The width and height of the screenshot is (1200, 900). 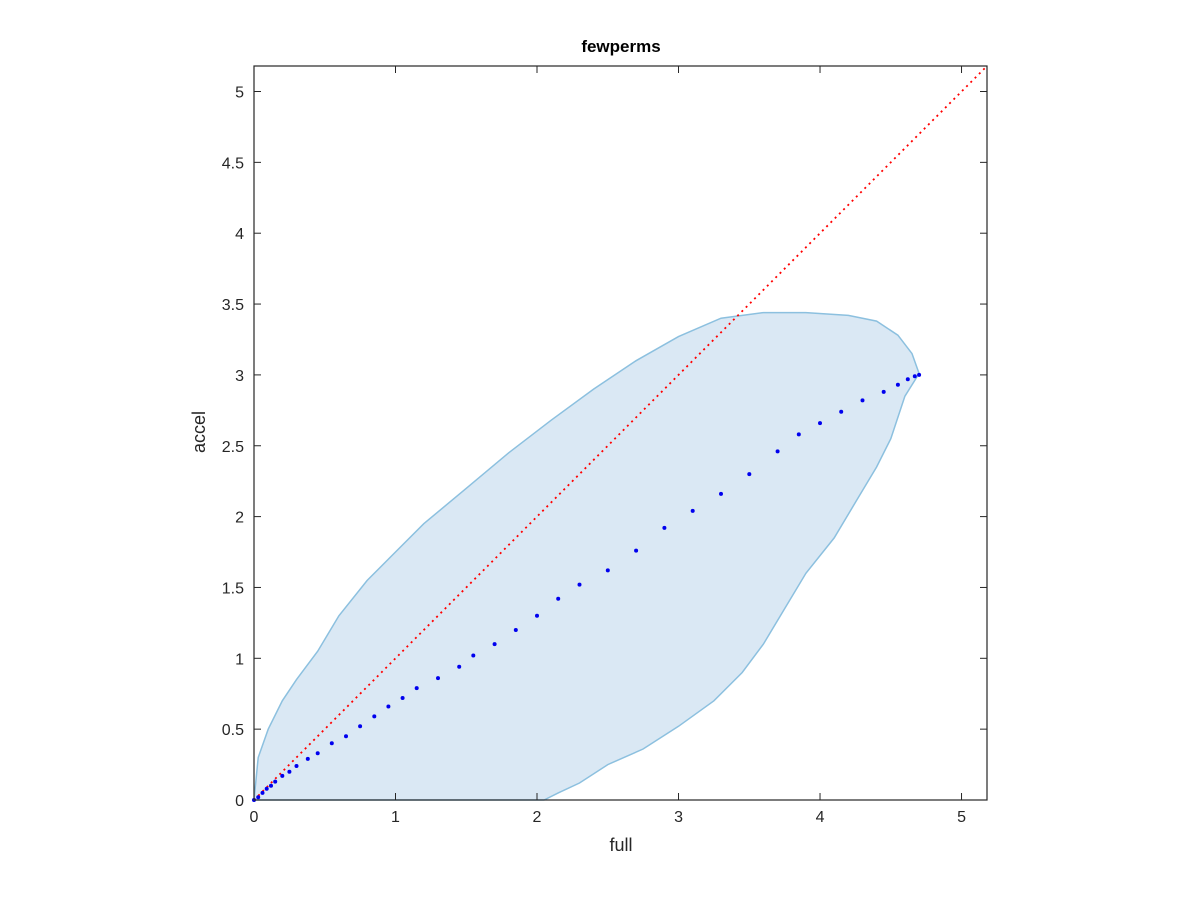 I want to click on x-tick-label: 1, so click(x=395, y=817).